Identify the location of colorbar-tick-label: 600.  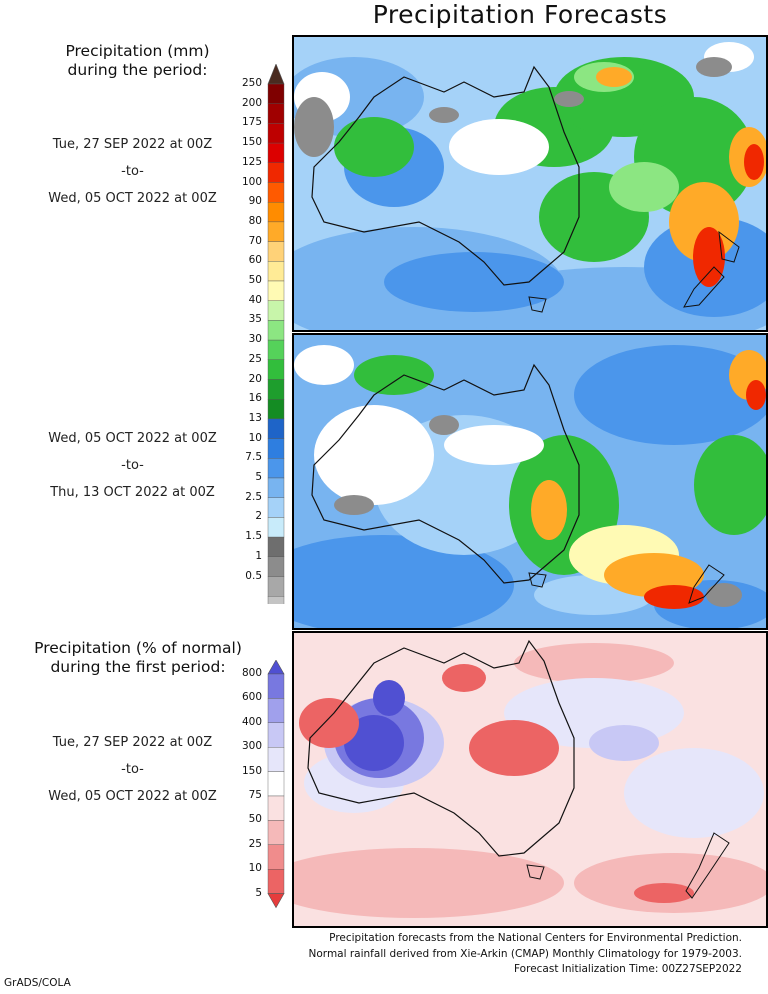
(251, 697).